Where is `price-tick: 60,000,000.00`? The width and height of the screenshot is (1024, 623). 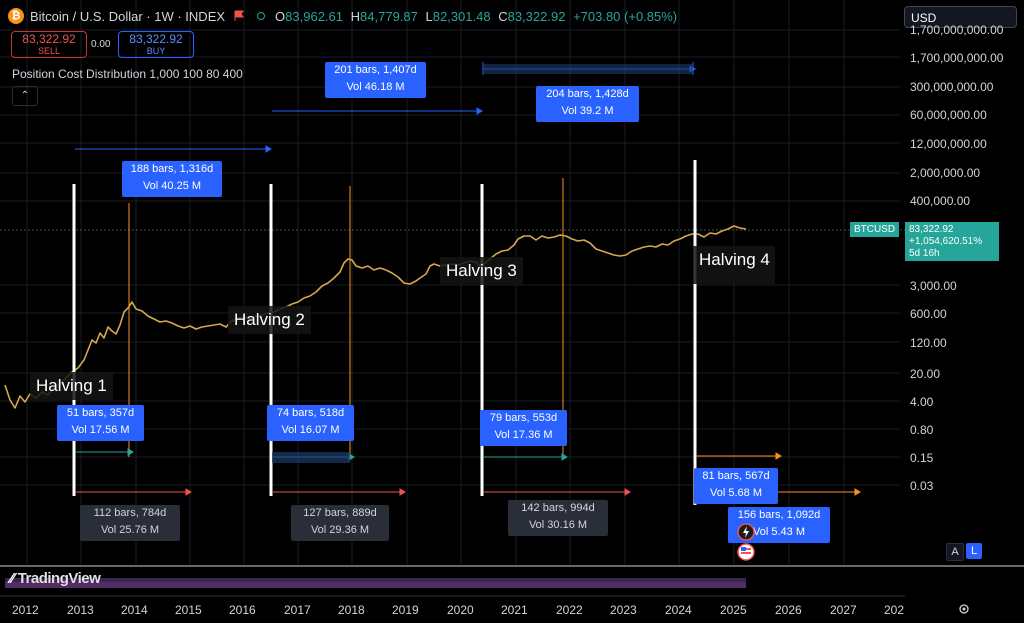 price-tick: 60,000,000.00 is located at coordinates (948, 115).